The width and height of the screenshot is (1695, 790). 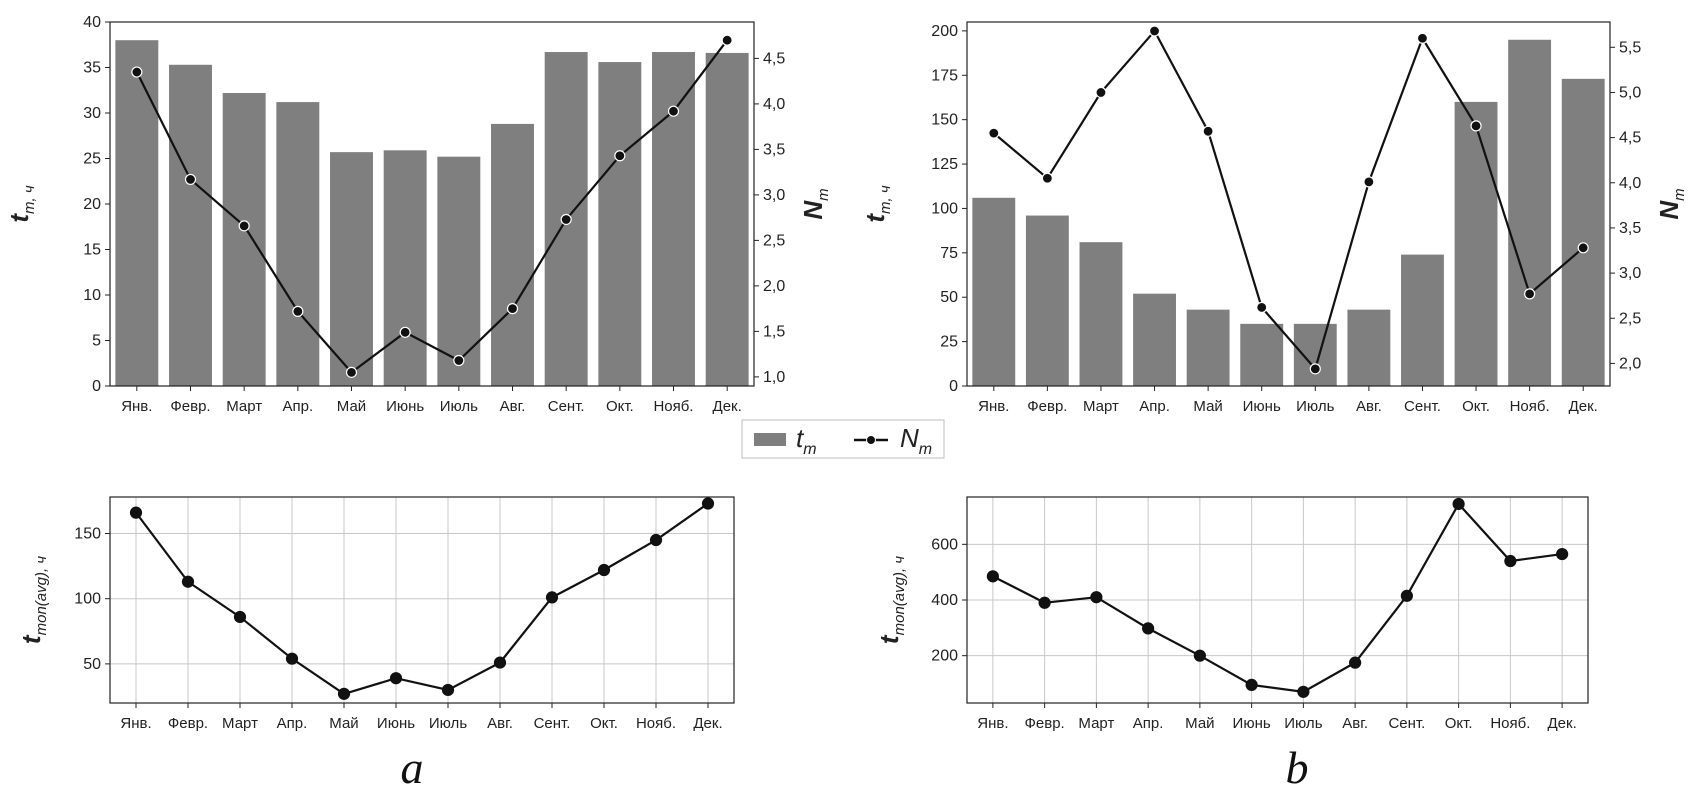 I want to click on chart-a-top-xtick-label: Апр., so click(x=298, y=406).